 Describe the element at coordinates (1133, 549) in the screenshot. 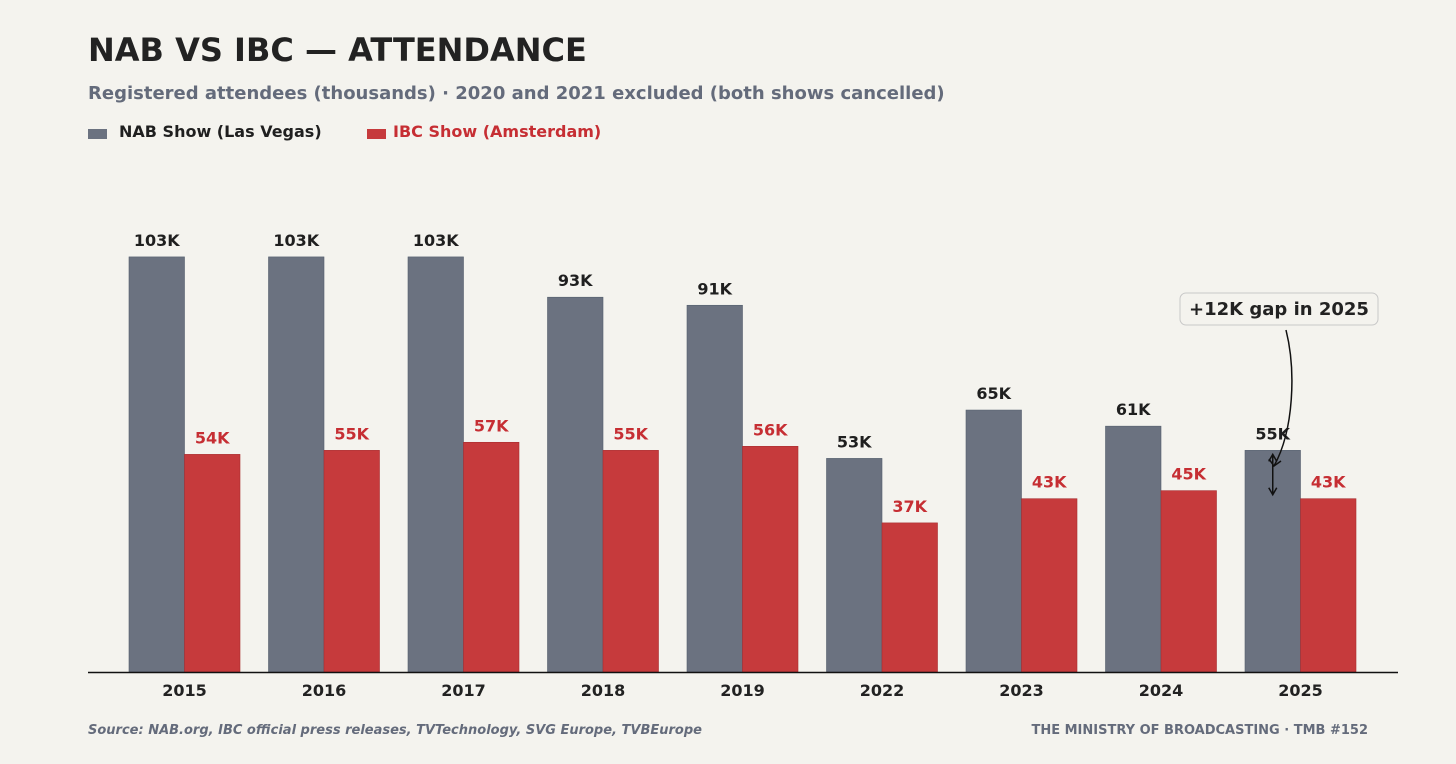

I see `bar-nab-2024` at that location.